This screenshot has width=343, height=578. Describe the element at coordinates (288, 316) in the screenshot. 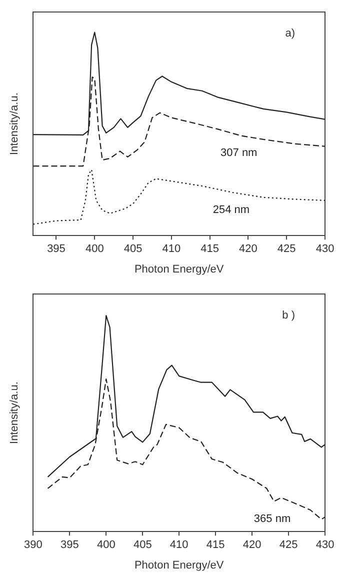

I see `chart-title: b )` at that location.